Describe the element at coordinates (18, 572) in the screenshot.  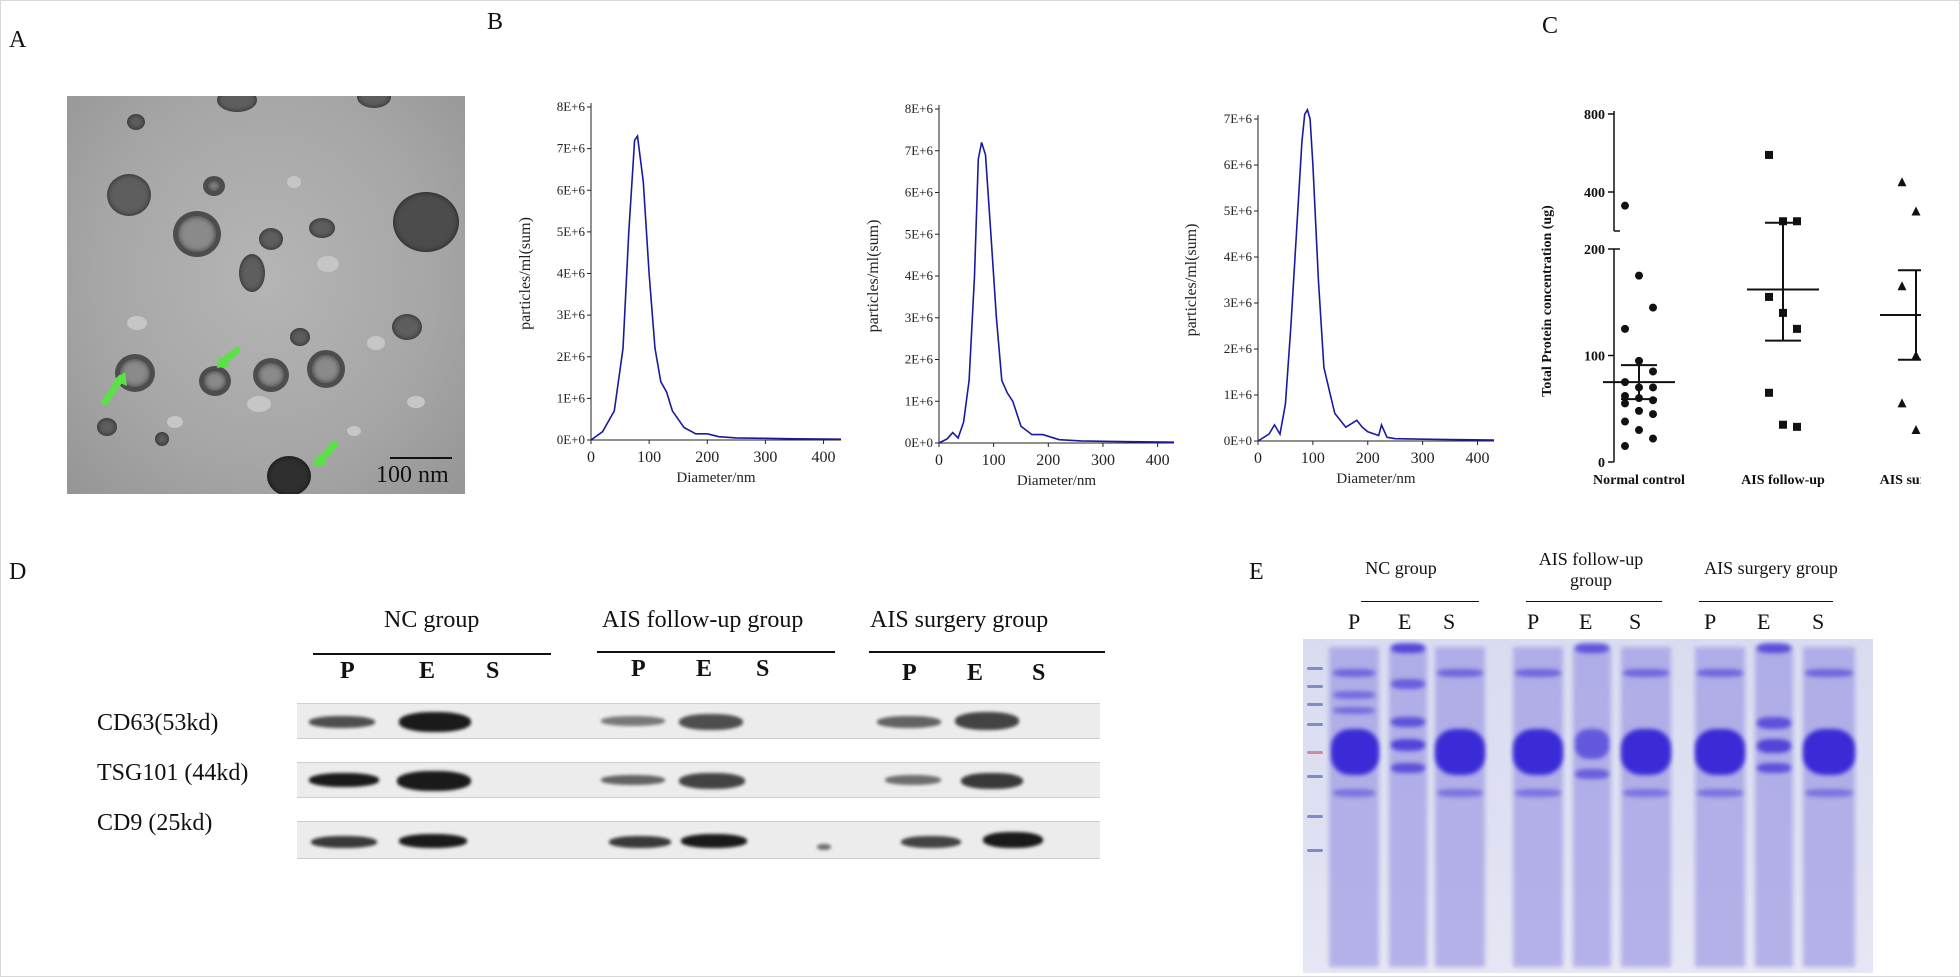
I see `panel-label-d: D` at that location.